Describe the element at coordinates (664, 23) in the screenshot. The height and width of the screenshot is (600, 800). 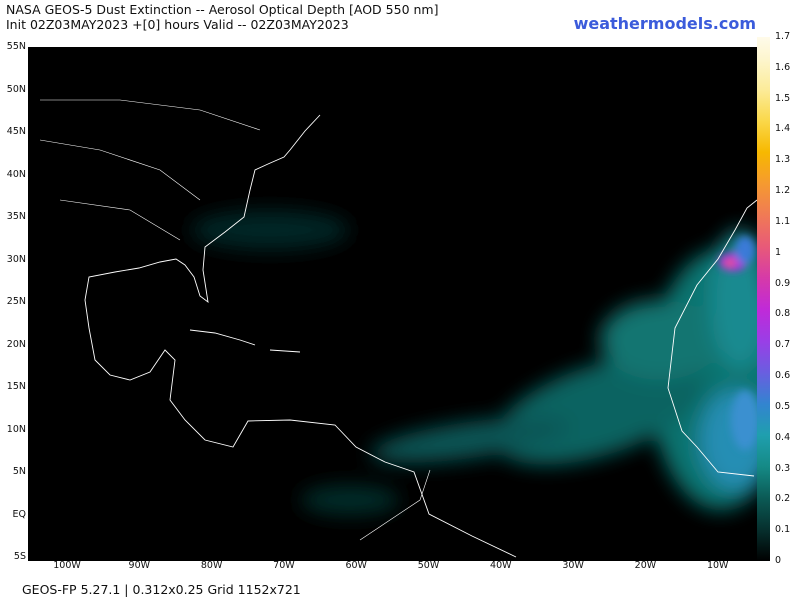
I see `site-name: weathermodels.com` at that location.